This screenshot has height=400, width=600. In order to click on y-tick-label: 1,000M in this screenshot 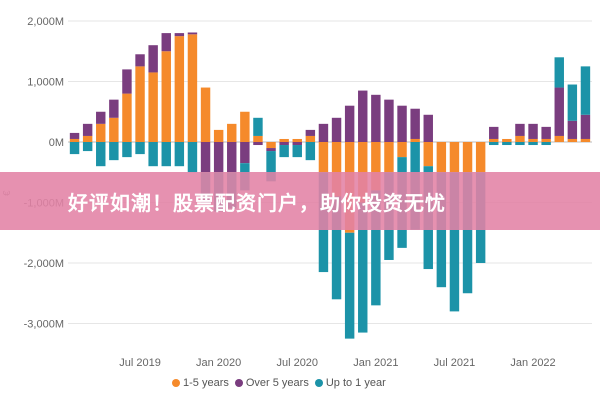, I will do `click(45, 83)`.